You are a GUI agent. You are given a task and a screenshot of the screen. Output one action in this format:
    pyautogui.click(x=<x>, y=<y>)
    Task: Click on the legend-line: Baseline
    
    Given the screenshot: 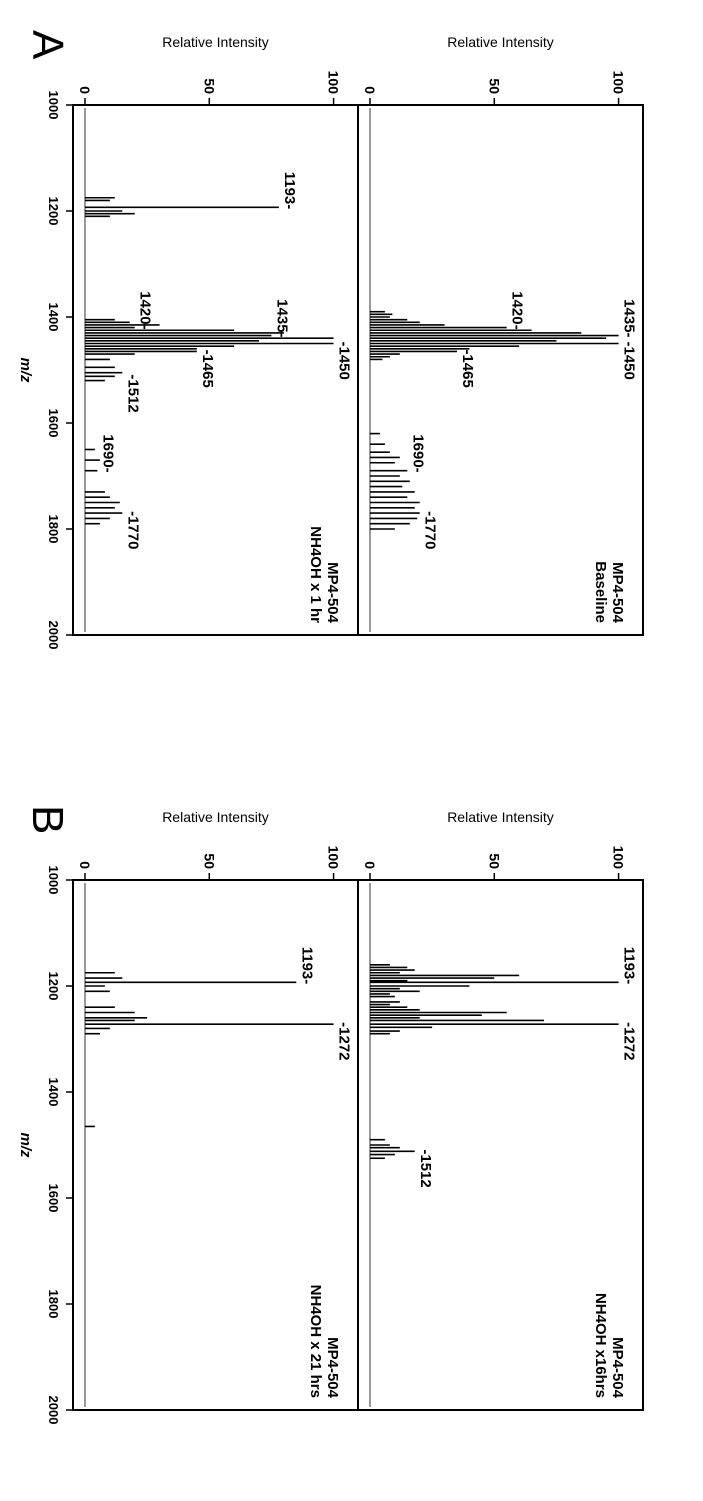 What is the action you would take?
    pyautogui.click(x=600, y=592)
    